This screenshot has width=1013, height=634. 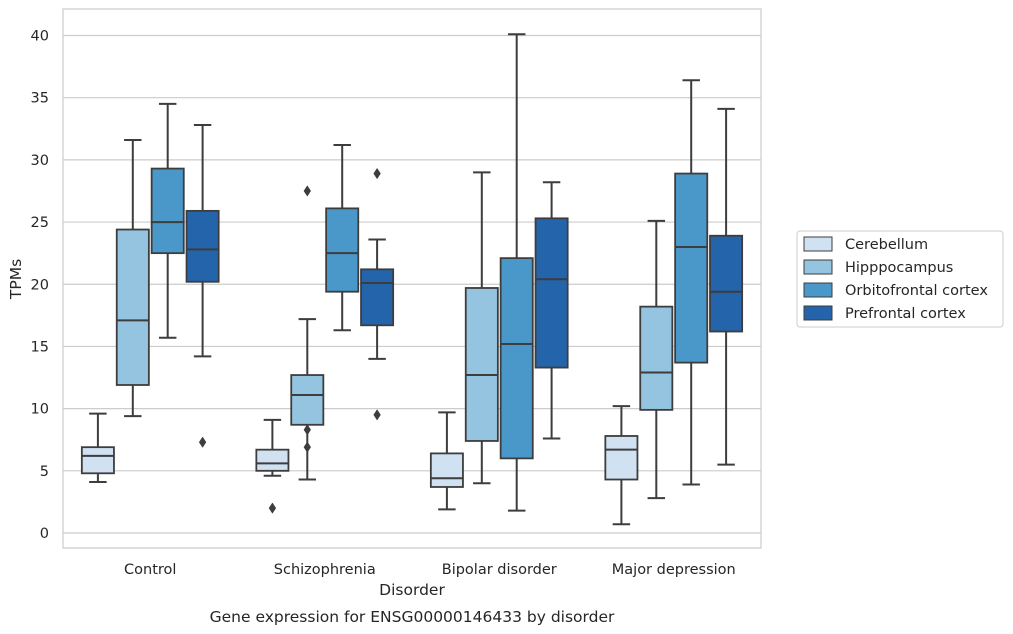 I want to click on y-tick-label-30: 30, so click(x=40, y=161).